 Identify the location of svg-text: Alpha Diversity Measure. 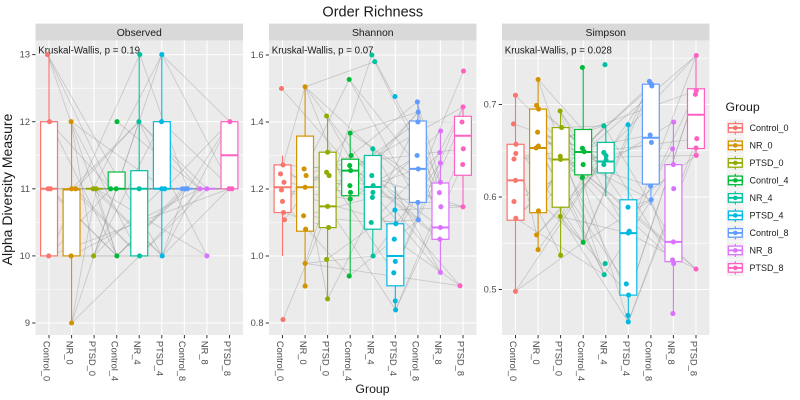
(7, 189).